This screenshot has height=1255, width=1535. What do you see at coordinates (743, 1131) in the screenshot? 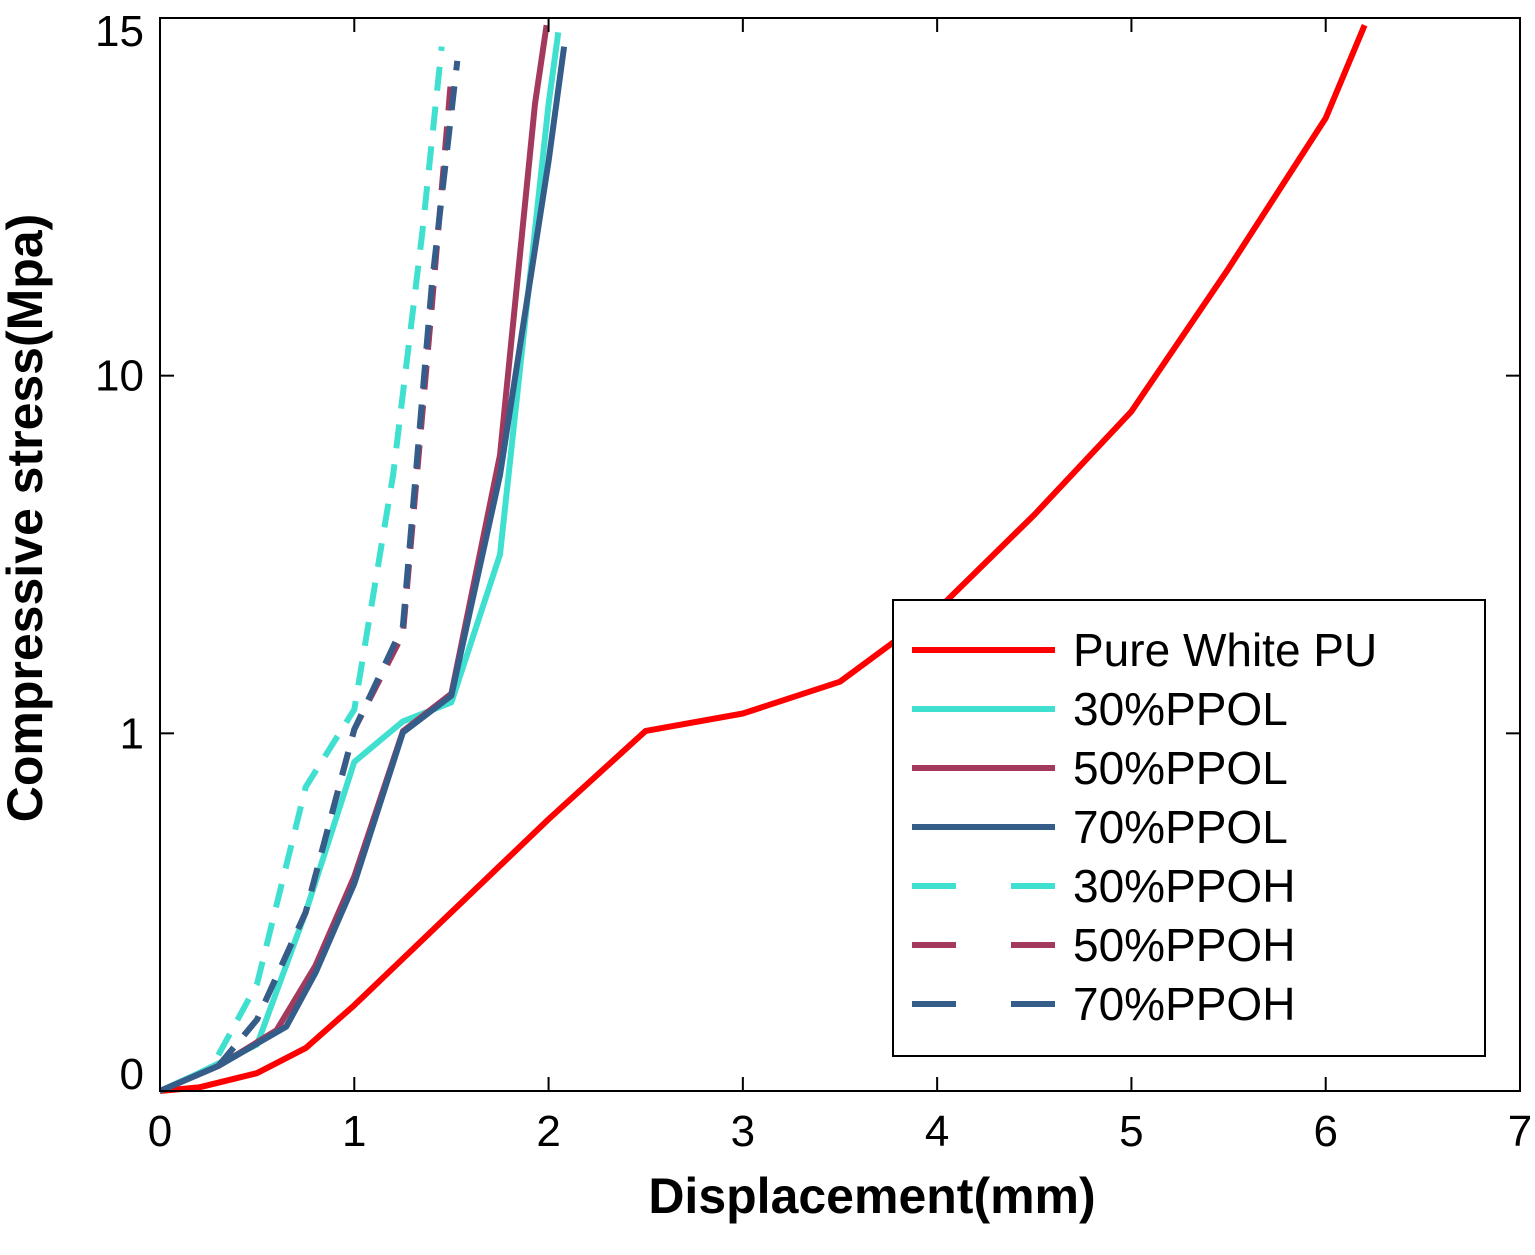
I see `x-tick-label: 3` at bounding box center [743, 1131].